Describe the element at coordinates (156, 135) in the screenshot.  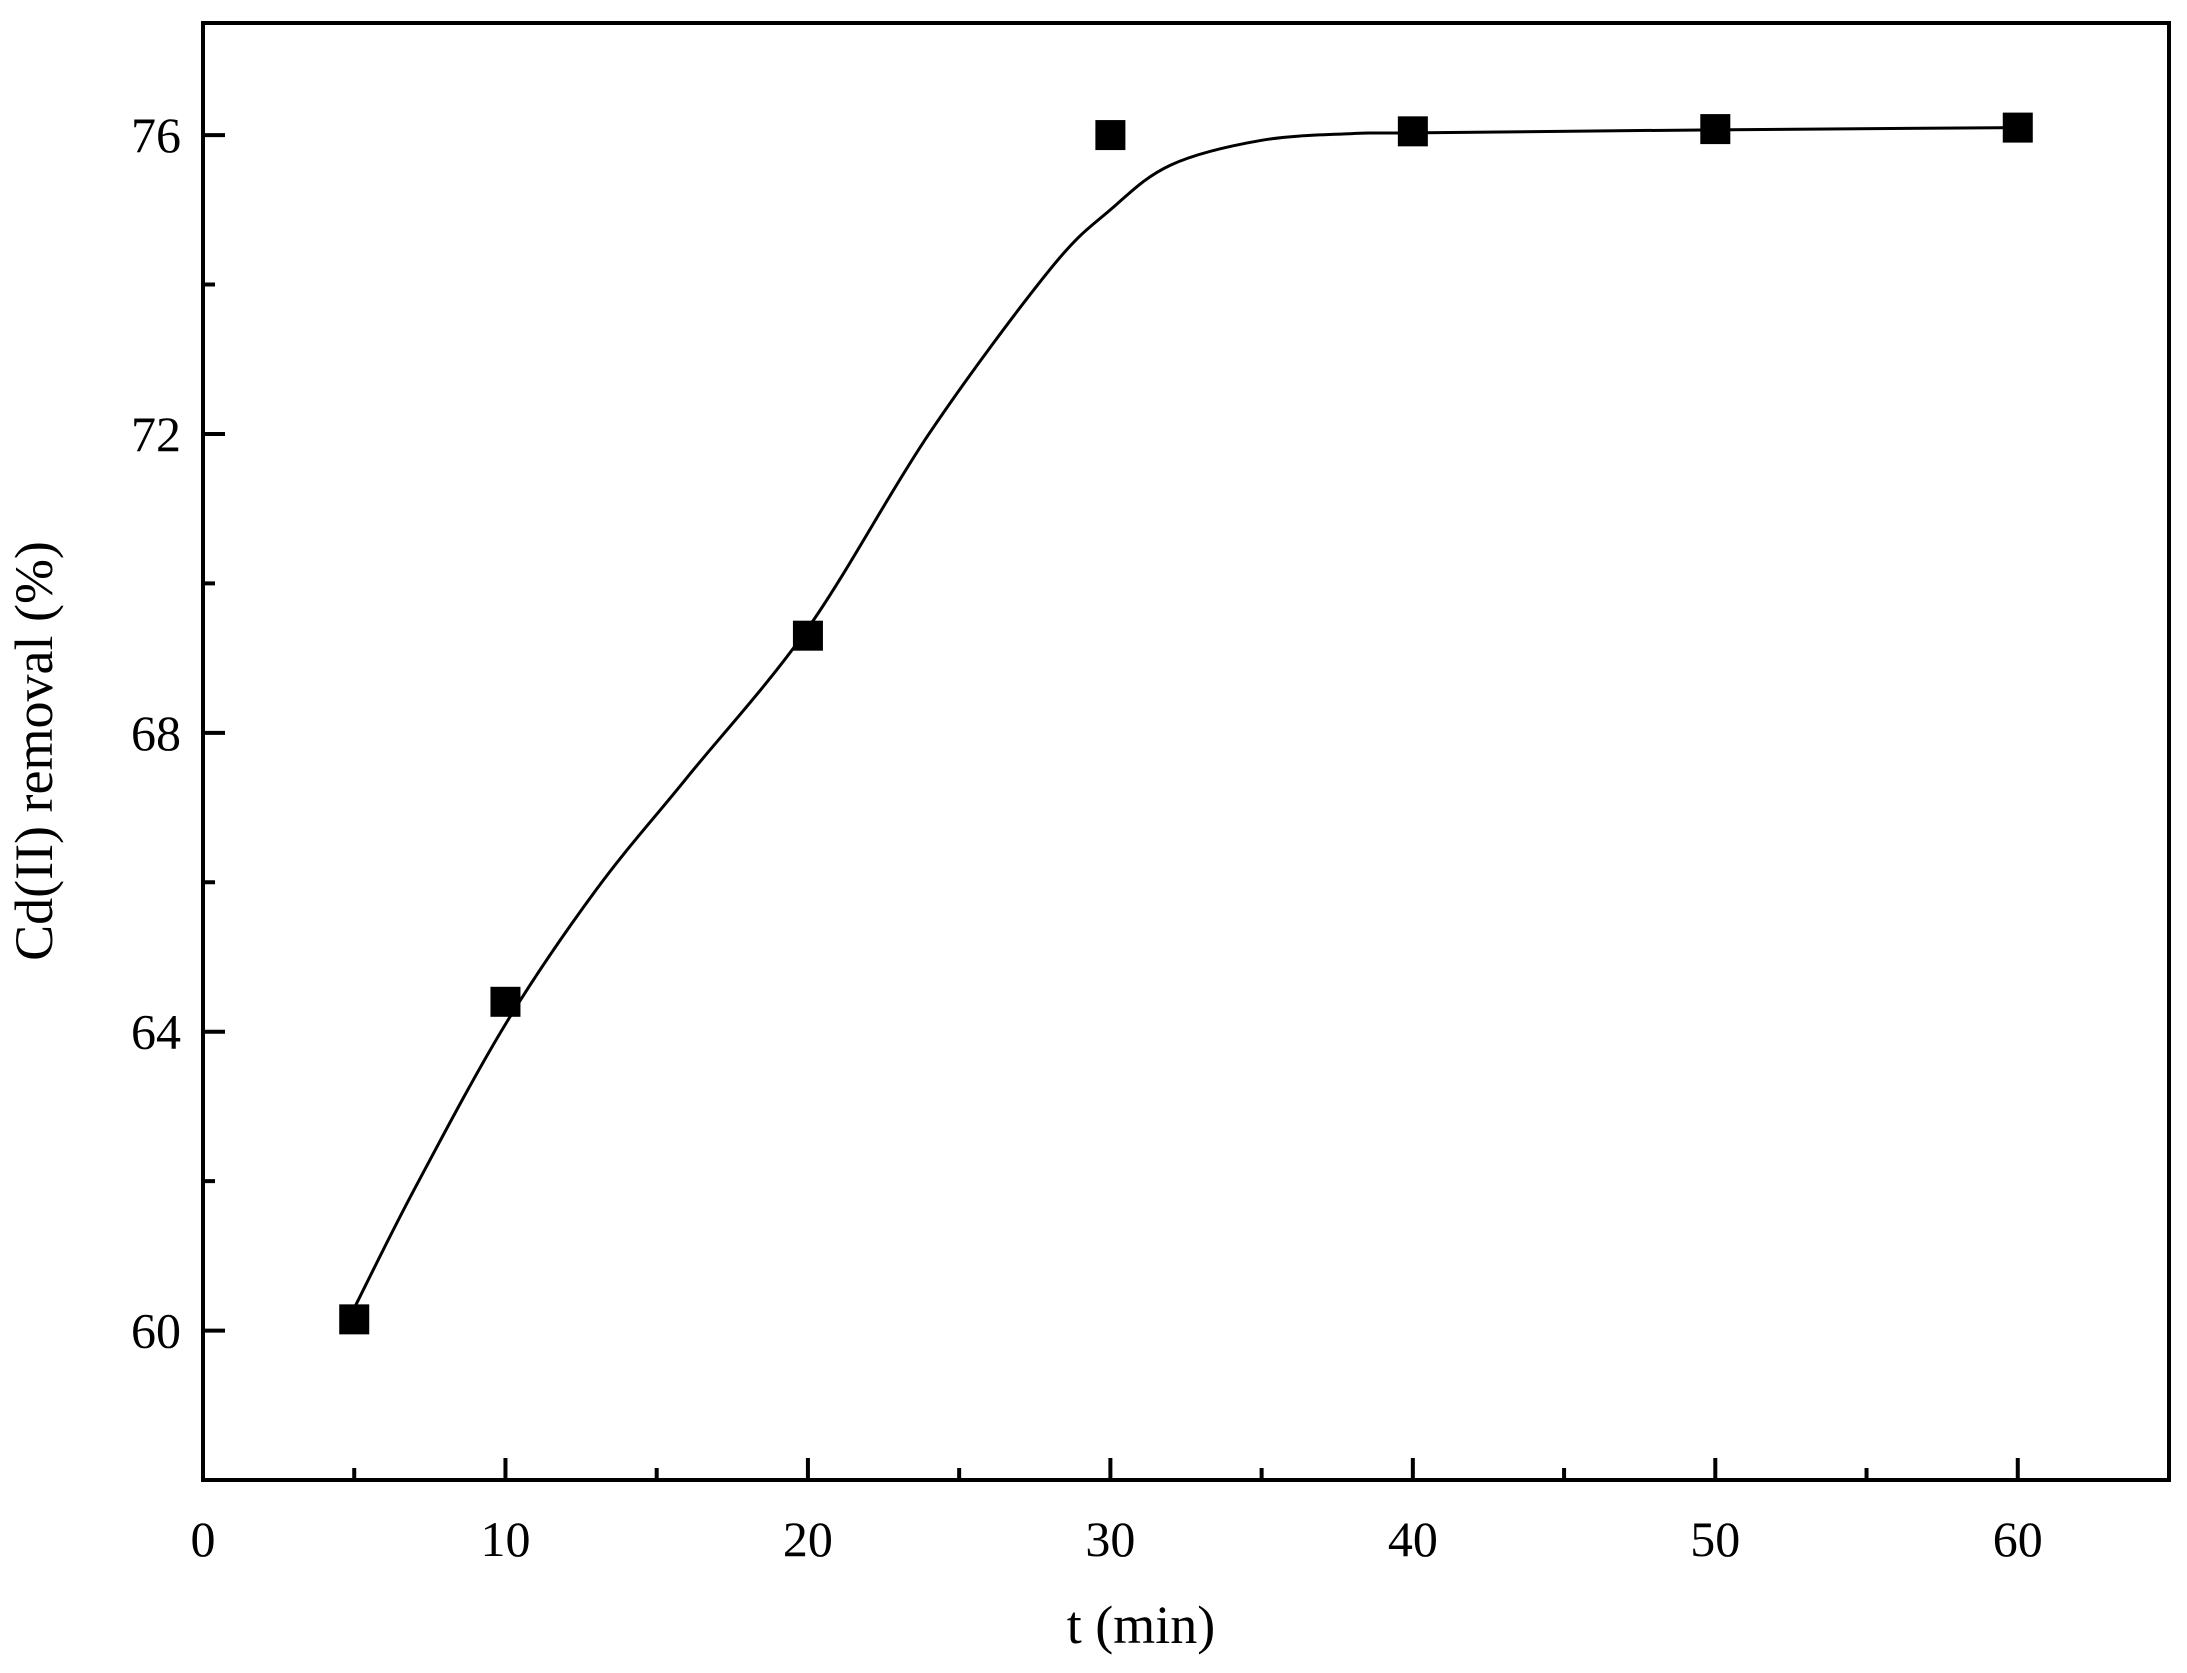
I see `y-tick-label: 76` at that location.